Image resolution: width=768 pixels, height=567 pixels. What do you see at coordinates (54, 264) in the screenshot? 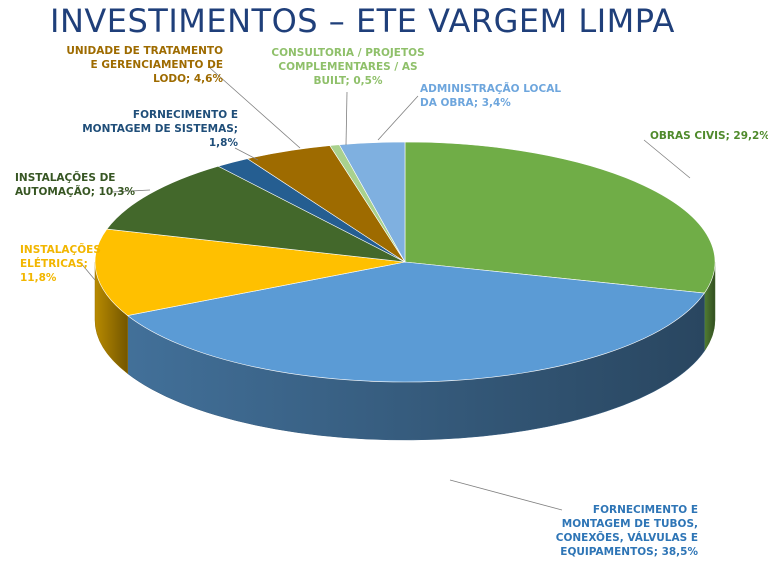
I see `slice-label-line: ELÉTRICAS;` at bounding box center [54, 264].